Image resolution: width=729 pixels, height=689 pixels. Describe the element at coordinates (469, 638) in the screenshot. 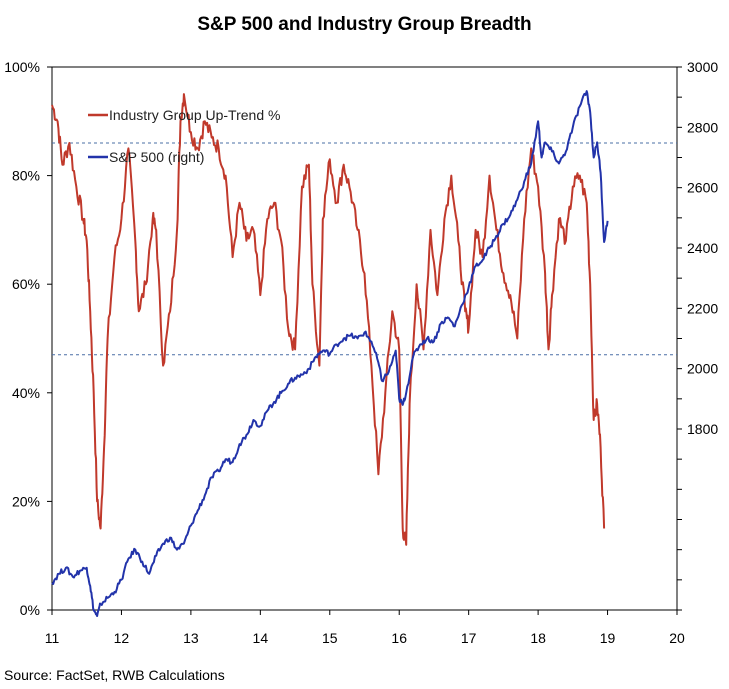

I see `x-tick-label: 17` at that location.